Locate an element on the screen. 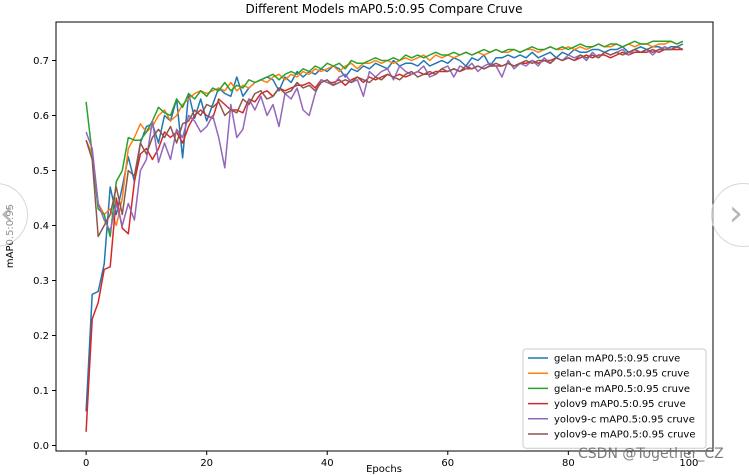 The image size is (749, 475). legend-box is located at coordinates (614, 398).